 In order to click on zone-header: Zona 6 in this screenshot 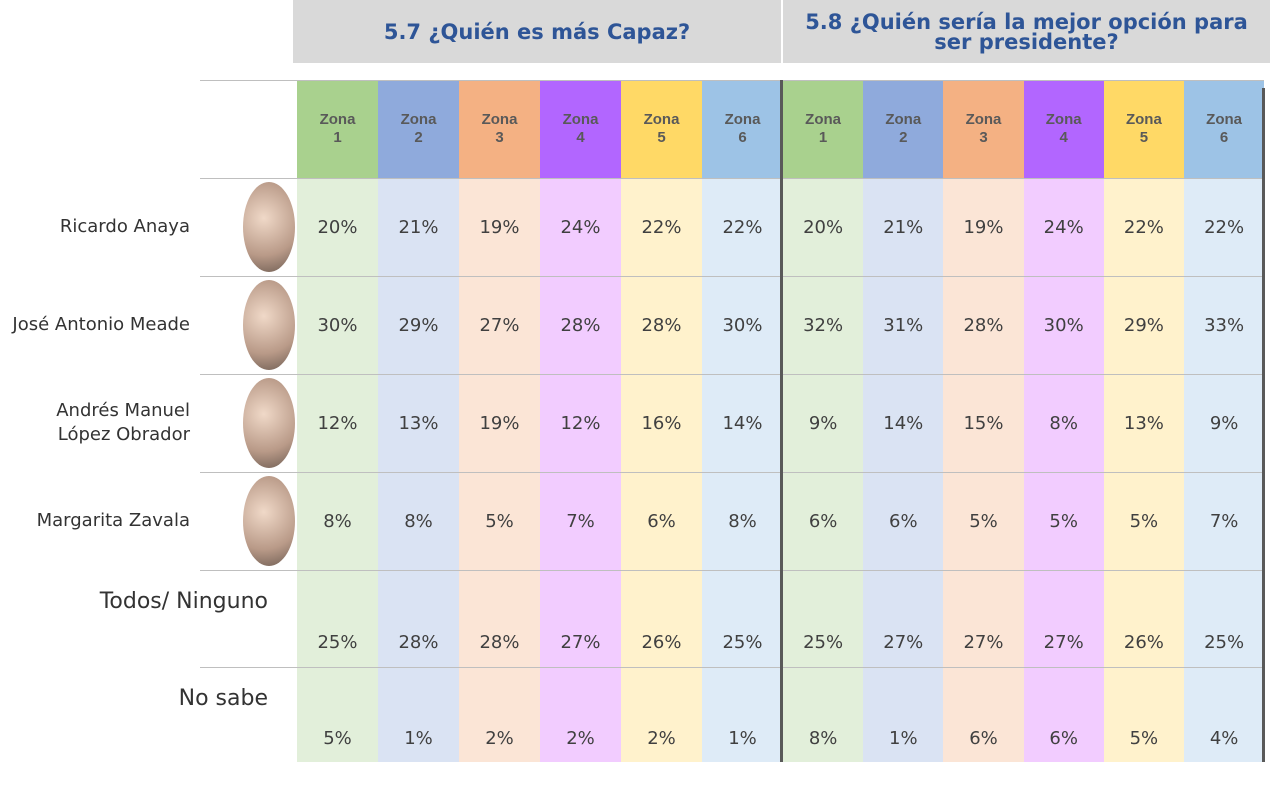, I will do `click(742, 129)`.